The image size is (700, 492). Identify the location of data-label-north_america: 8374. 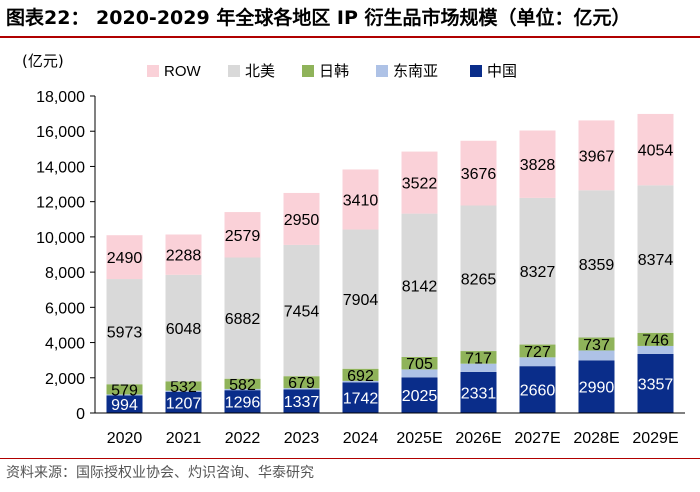
(656, 260).